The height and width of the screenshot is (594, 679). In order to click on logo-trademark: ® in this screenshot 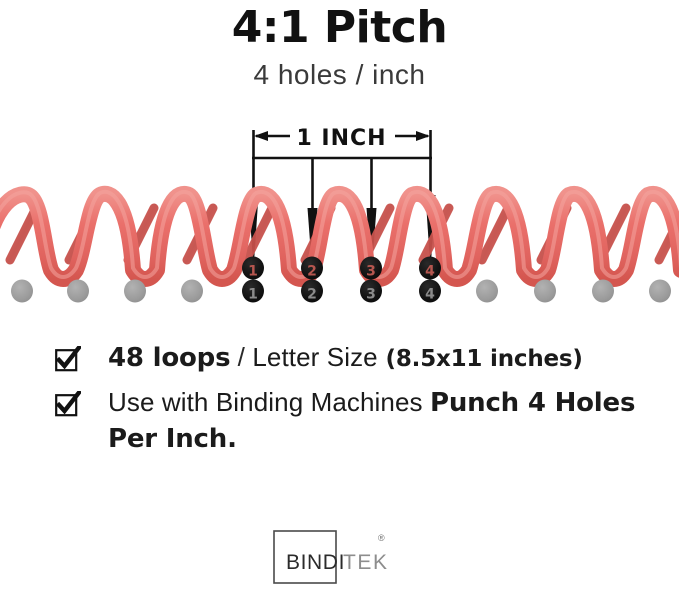, I will do `click(381, 538)`.